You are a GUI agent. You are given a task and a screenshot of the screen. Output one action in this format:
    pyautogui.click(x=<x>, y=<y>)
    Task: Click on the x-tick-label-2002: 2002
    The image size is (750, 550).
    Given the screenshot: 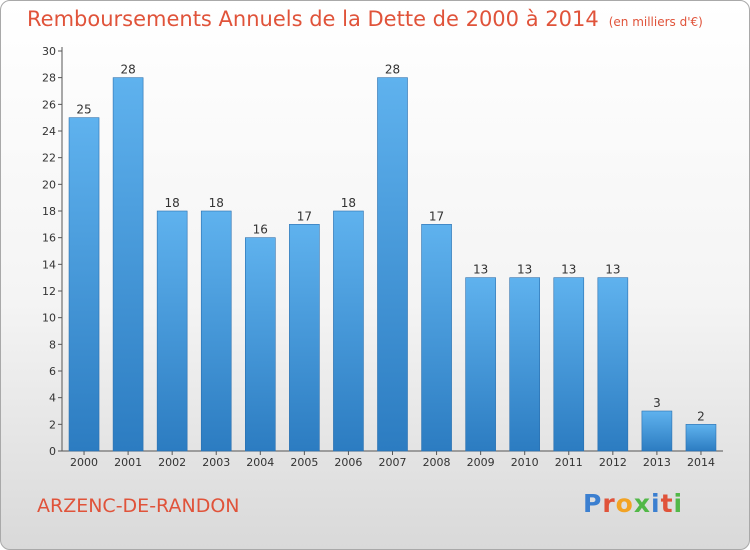 What is the action you would take?
    pyautogui.click(x=172, y=462)
    